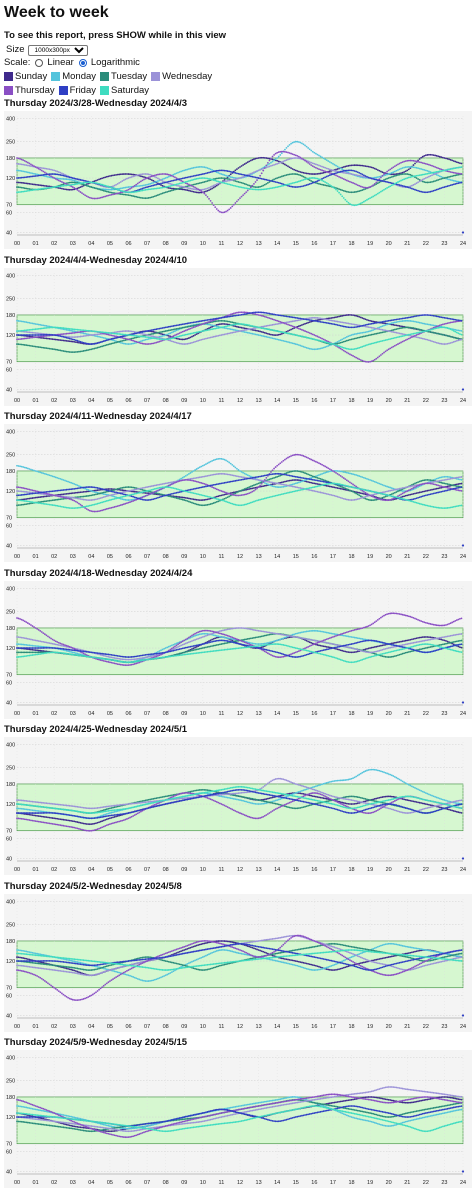 The image size is (475, 1200). Describe the element at coordinates (130, 90) in the screenshot. I see `legend-label: Saturday` at that location.